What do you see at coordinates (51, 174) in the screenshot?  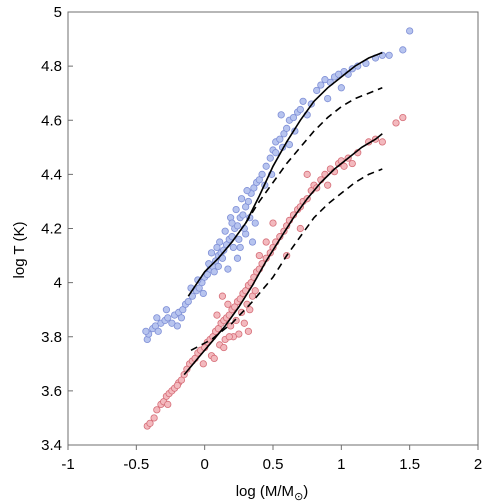 I see `y-tick-label: 4.4` at bounding box center [51, 174].